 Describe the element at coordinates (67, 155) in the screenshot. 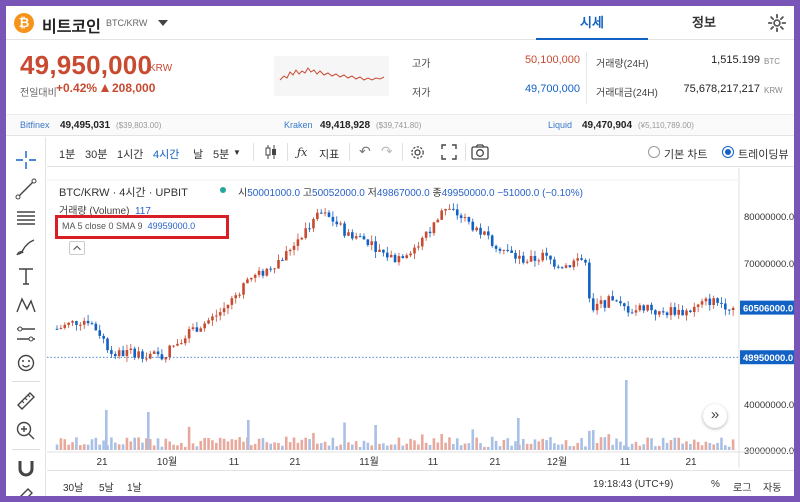

I see `timeframe-1min: 1분` at that location.